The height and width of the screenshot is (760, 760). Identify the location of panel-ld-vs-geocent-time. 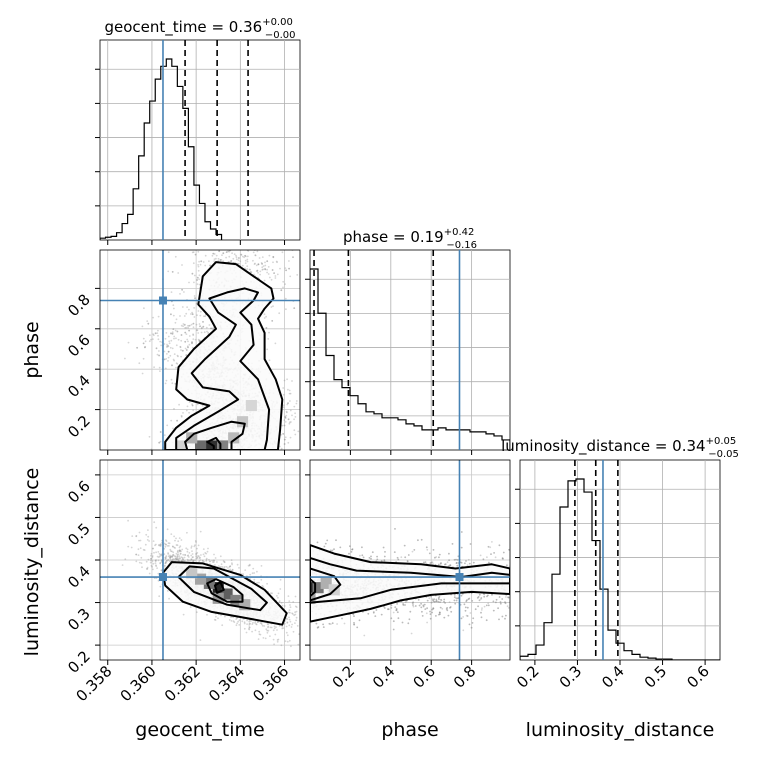
(202, 560).